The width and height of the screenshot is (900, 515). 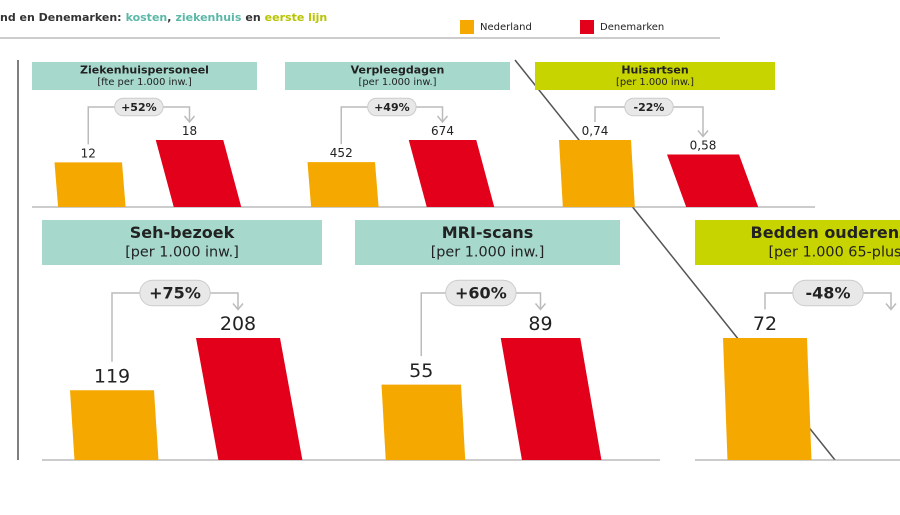 I want to click on header-part: ziekenhuis, so click(x=208, y=17).